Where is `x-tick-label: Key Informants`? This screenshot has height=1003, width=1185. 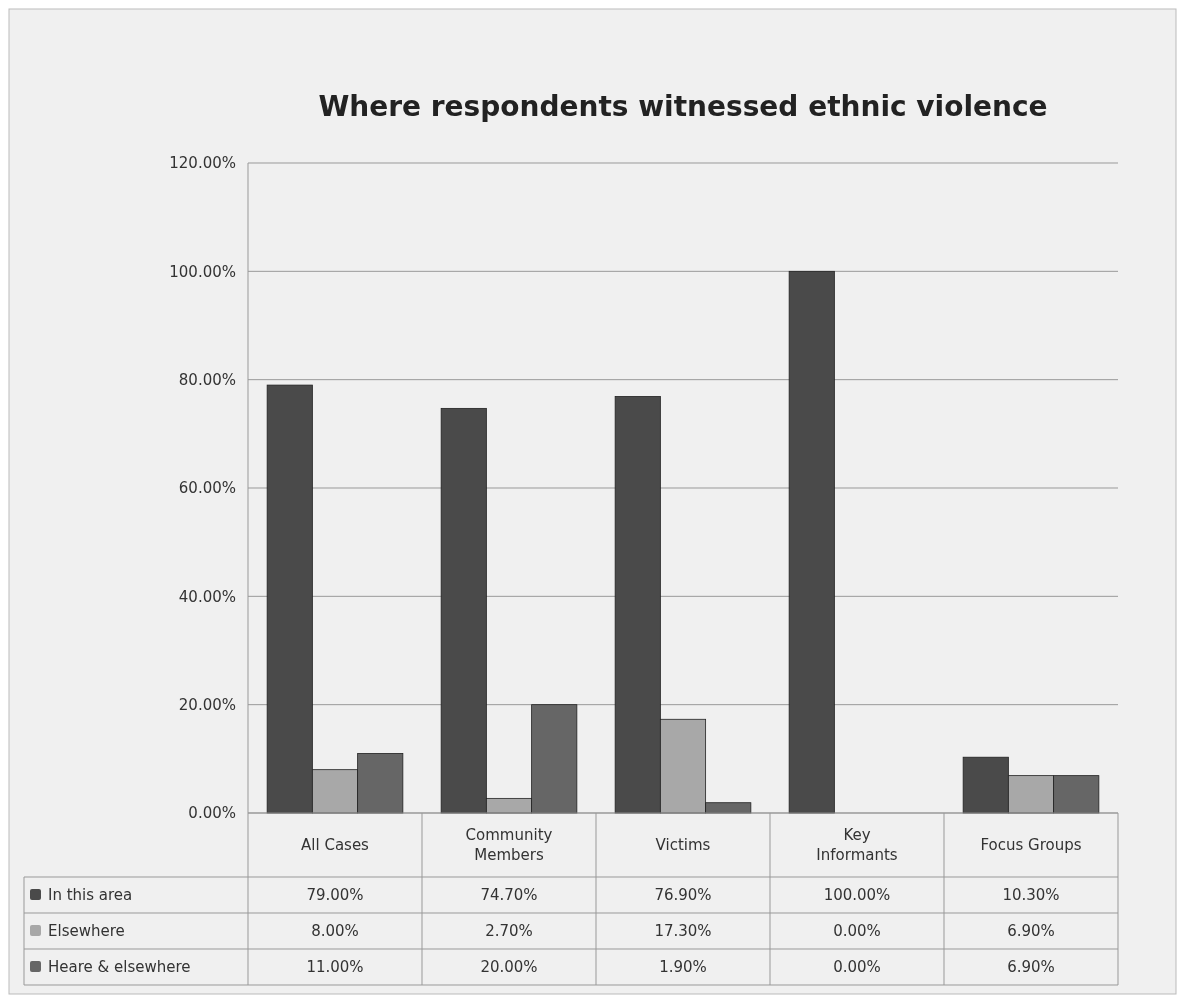 x-tick-label: Key Informants is located at coordinates (857, 845).